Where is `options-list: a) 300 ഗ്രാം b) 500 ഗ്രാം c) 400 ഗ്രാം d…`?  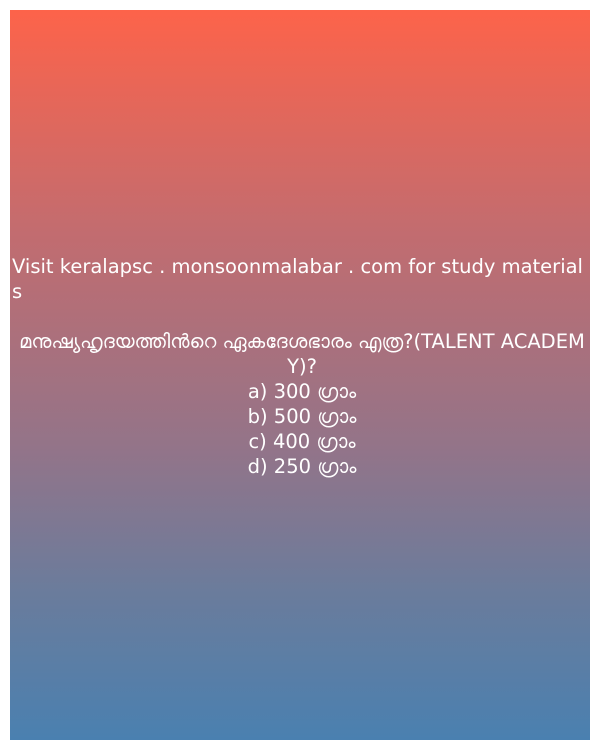
options-list: a) 300 ഗ്രാം b) 500 ഗ്രാം c) 400 ഗ്രാം d… is located at coordinates (302, 429).